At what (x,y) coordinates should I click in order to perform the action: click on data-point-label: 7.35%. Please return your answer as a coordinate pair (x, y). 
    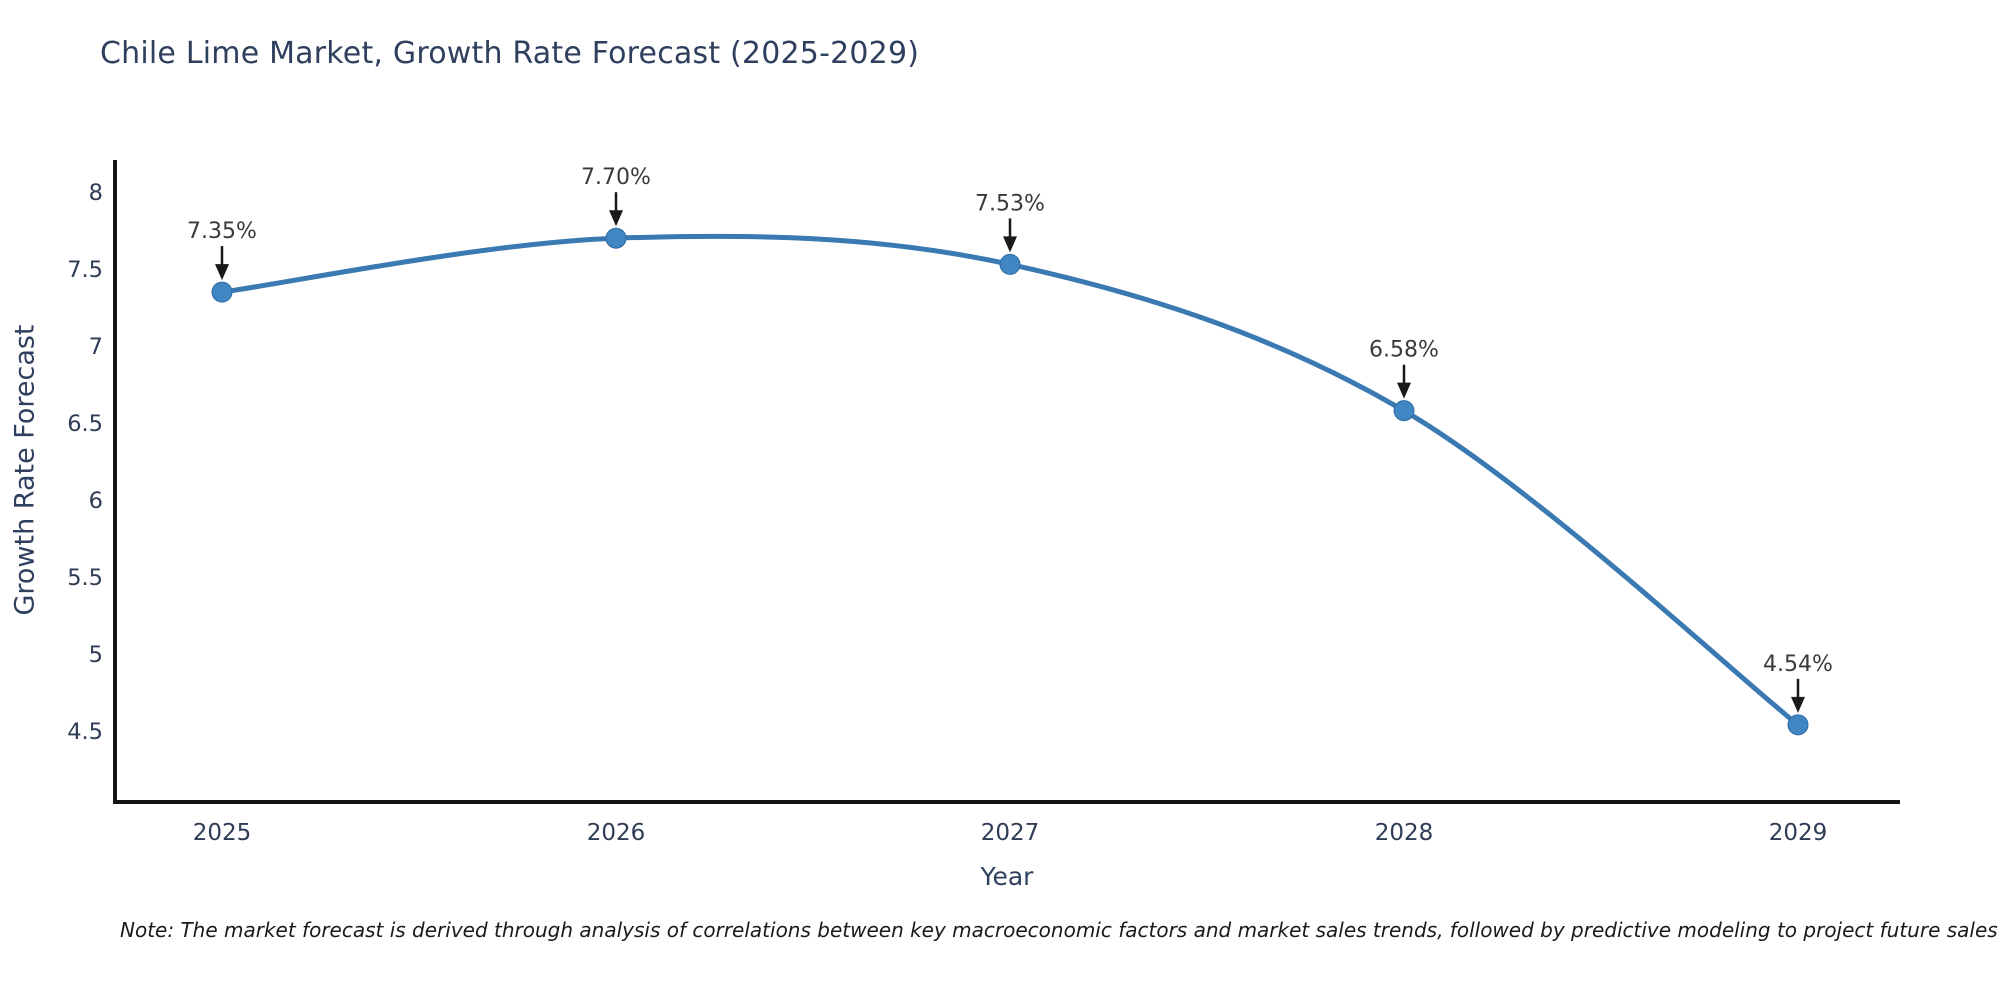
    Looking at the image, I should click on (222, 231).